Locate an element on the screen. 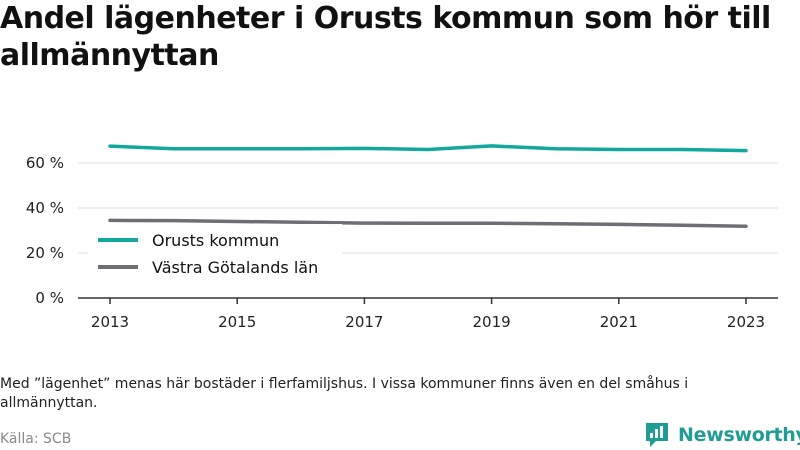 The height and width of the screenshot is (450, 800). x-tick-label: 2023 is located at coordinates (746, 322).